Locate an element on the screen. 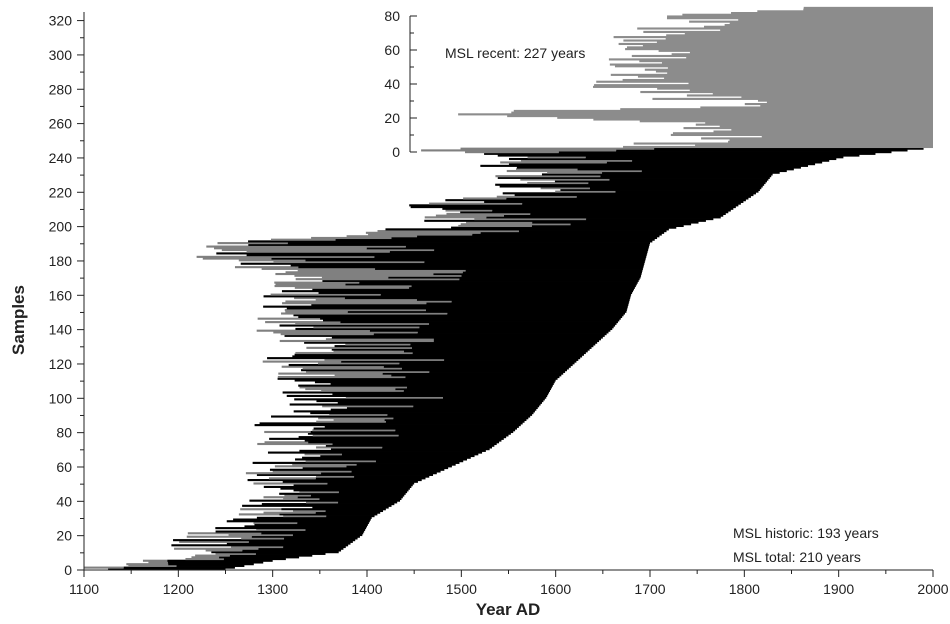  inset-y-tick-label: 60 is located at coordinates (392, 50).